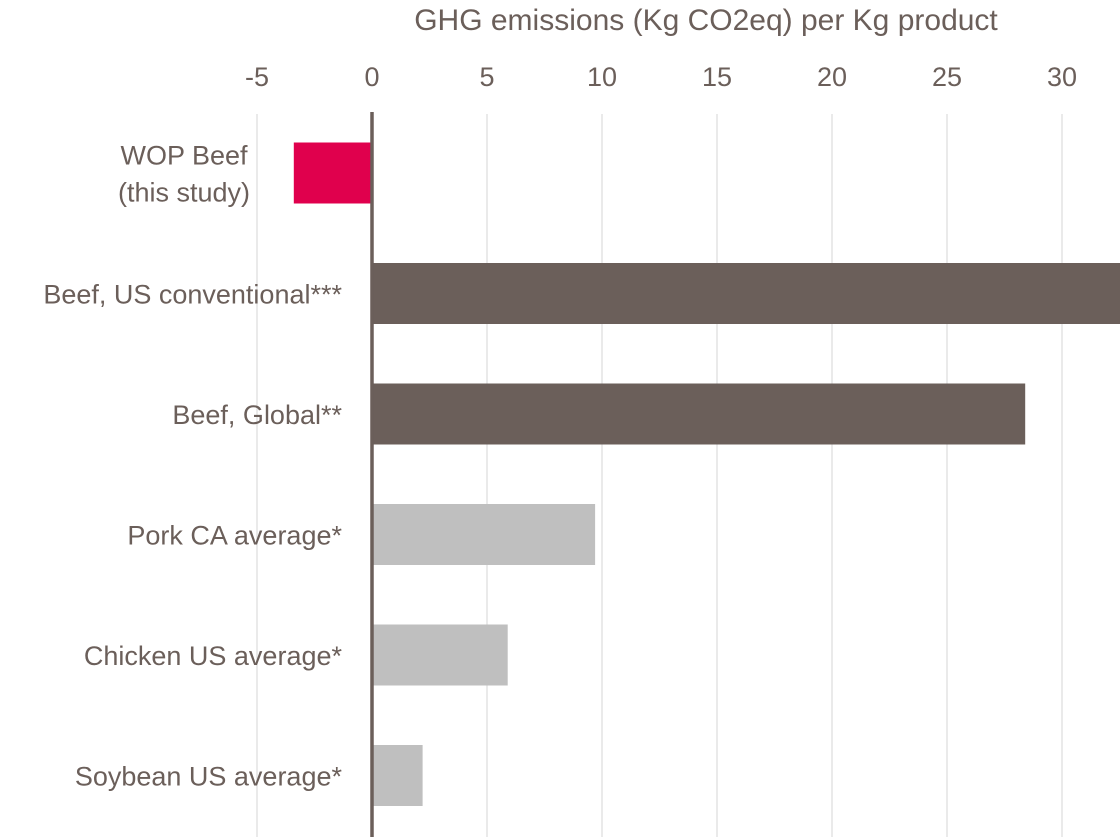 This screenshot has height=837, width=1120. What do you see at coordinates (1062, 77) in the screenshot?
I see `x-tick-label: 30` at bounding box center [1062, 77].